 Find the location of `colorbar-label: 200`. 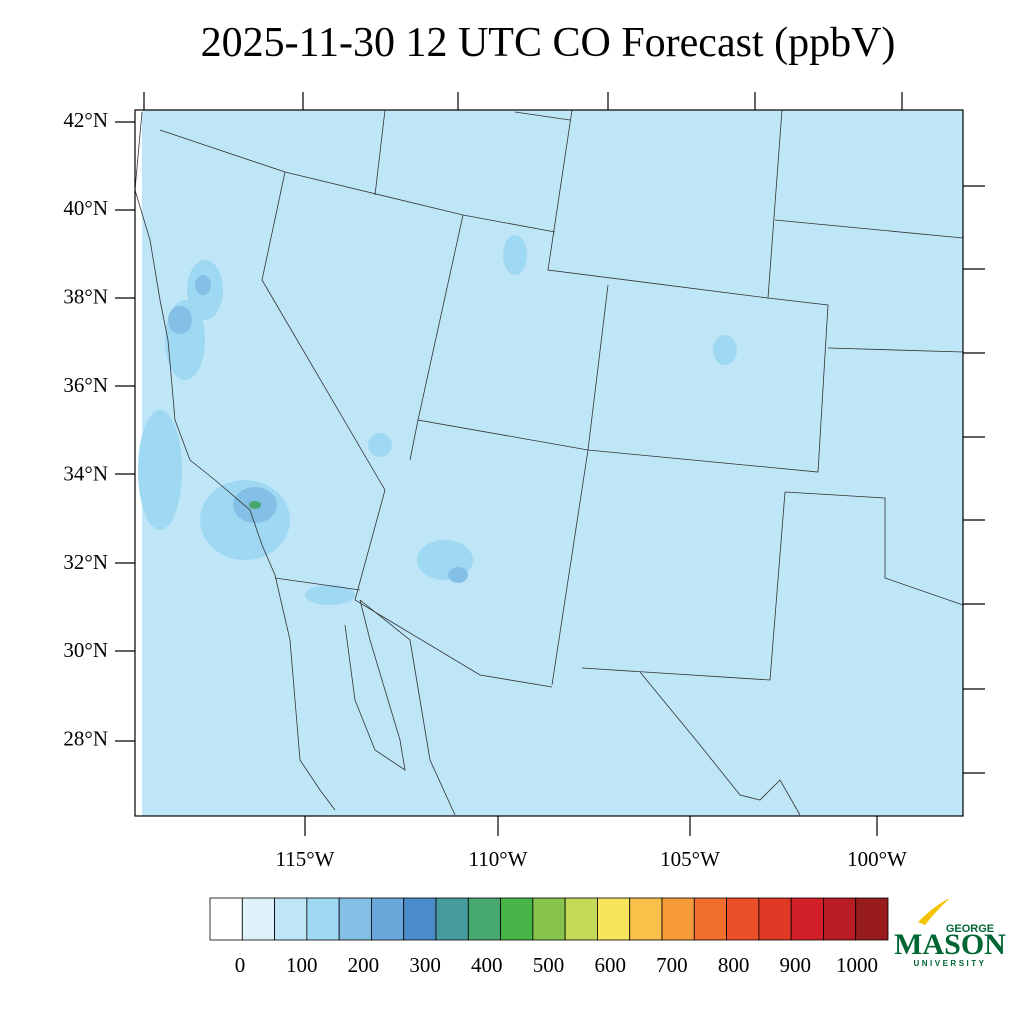

colorbar-label: 200 is located at coordinates (364, 965).